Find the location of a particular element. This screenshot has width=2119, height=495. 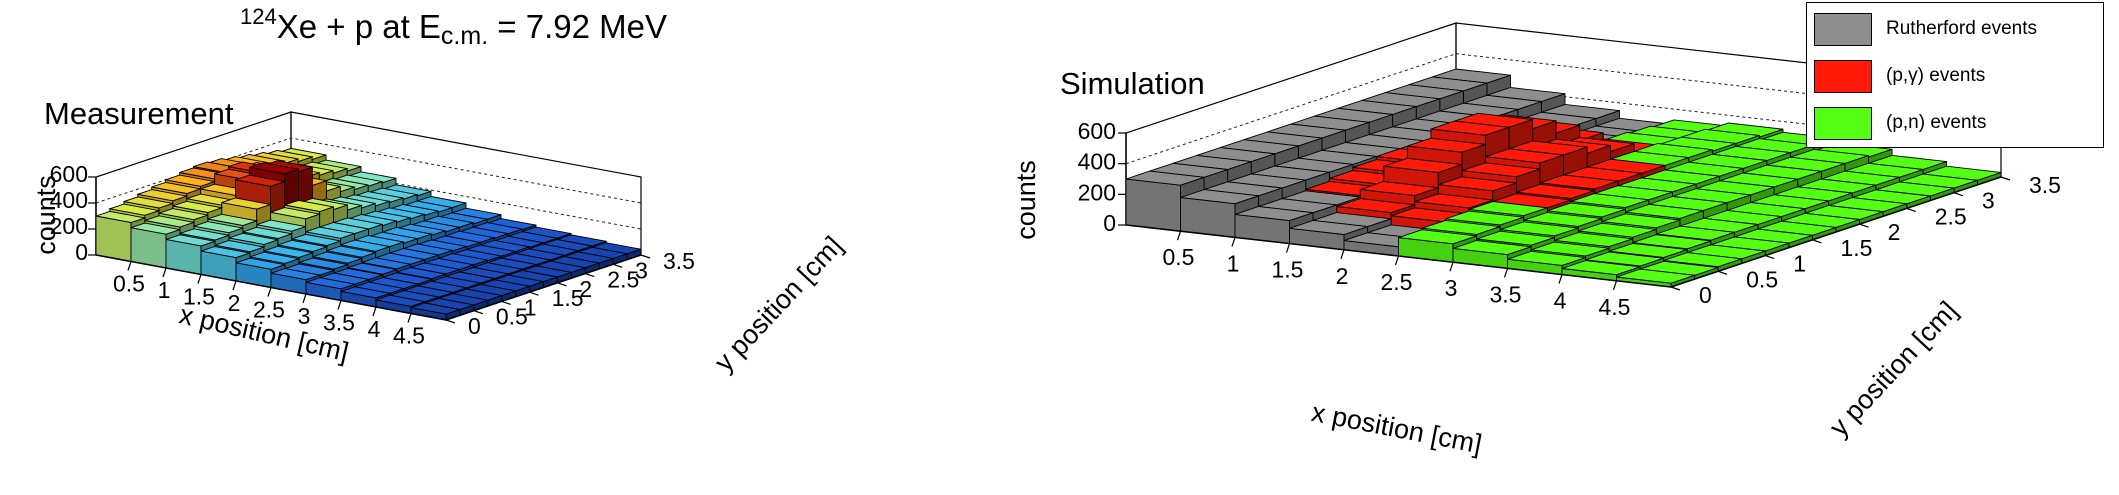

y-tick-label: 0 is located at coordinates (1705, 295).